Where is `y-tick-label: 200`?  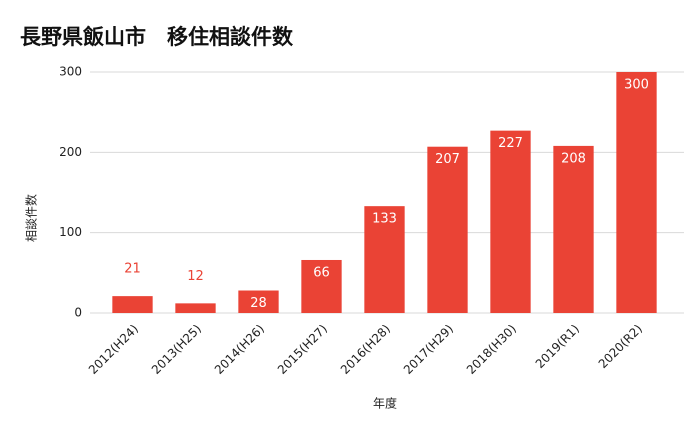
y-tick-label: 200 is located at coordinates (70, 152).